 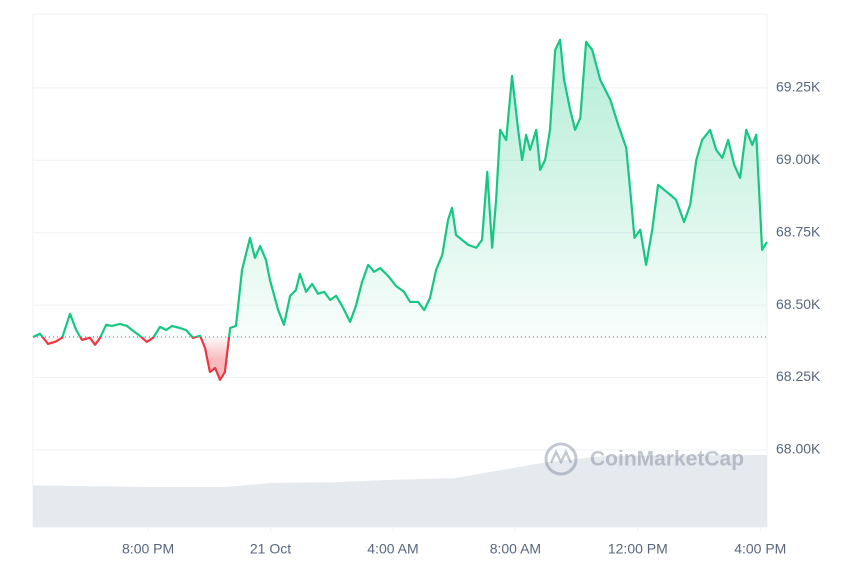 I want to click on watermark: CoinMarketCap, so click(x=644, y=459).